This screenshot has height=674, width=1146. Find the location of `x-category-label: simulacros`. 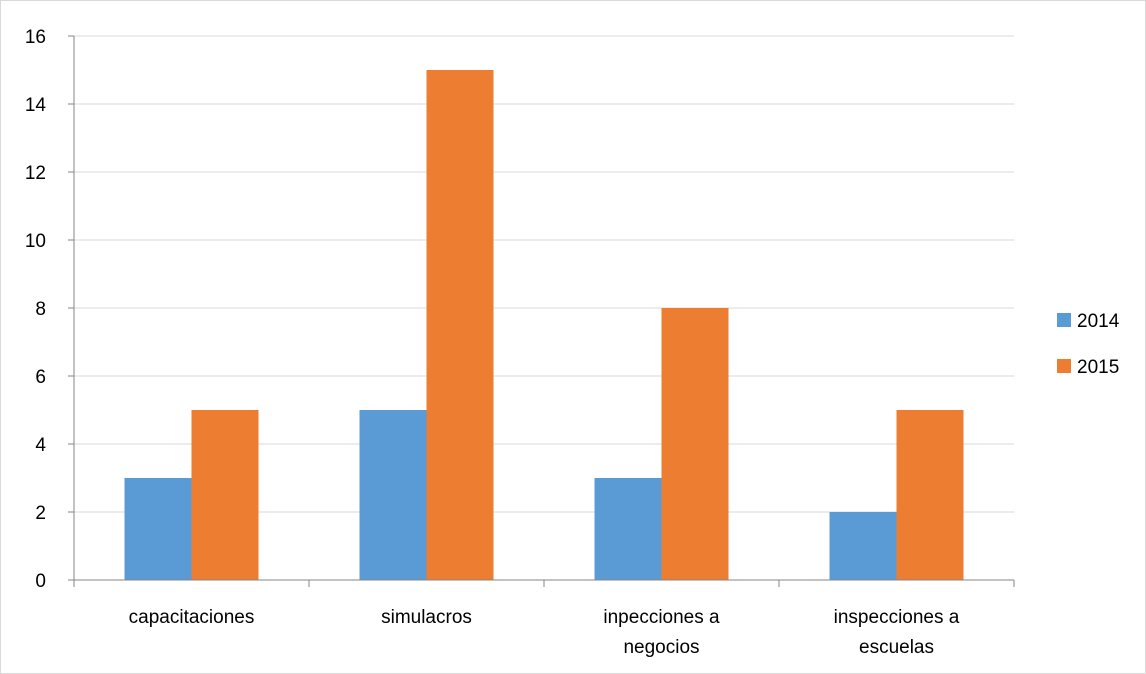

x-category-label: simulacros is located at coordinates (426, 617).